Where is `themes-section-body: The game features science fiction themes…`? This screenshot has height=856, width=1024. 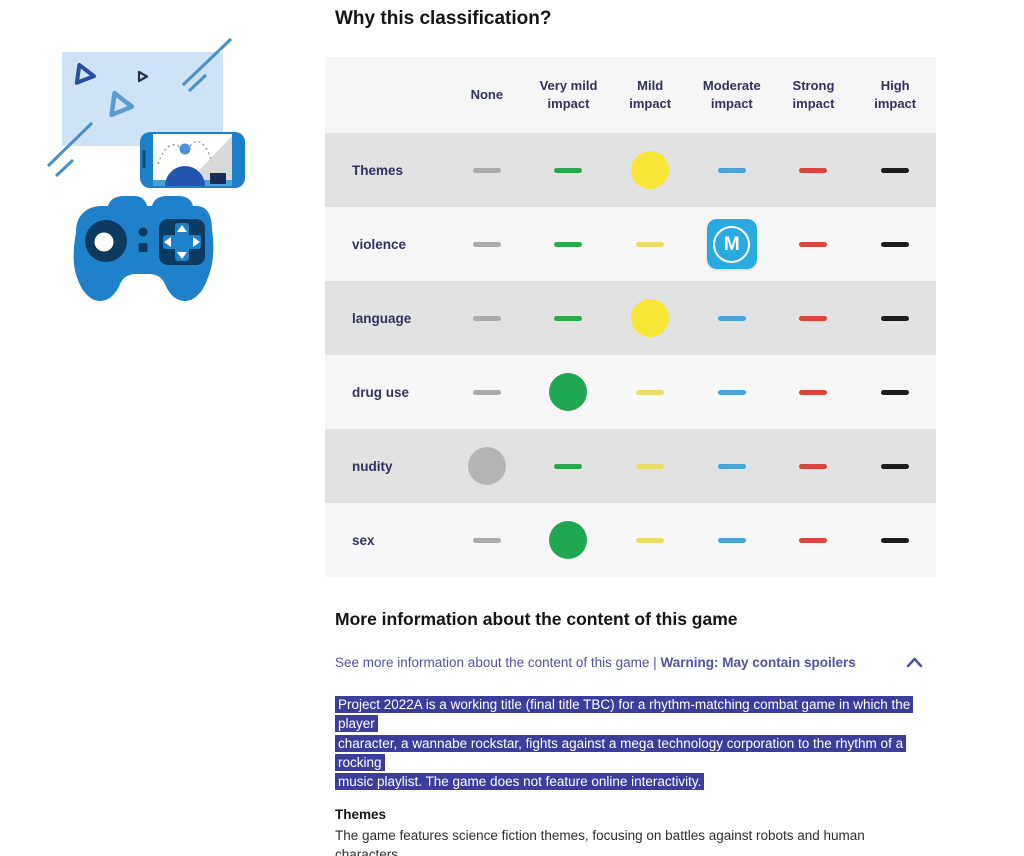
themes-section-body: The game features science fiction themes… is located at coordinates (600, 842).